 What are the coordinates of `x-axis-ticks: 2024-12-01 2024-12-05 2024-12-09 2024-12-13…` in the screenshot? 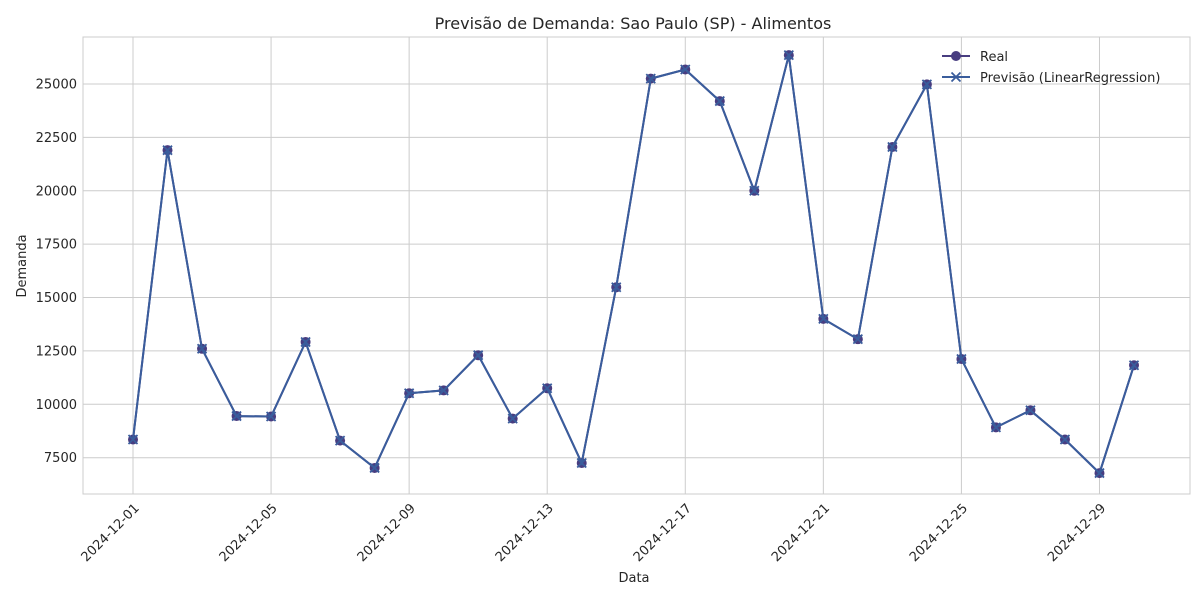 It's located at (594, 533).